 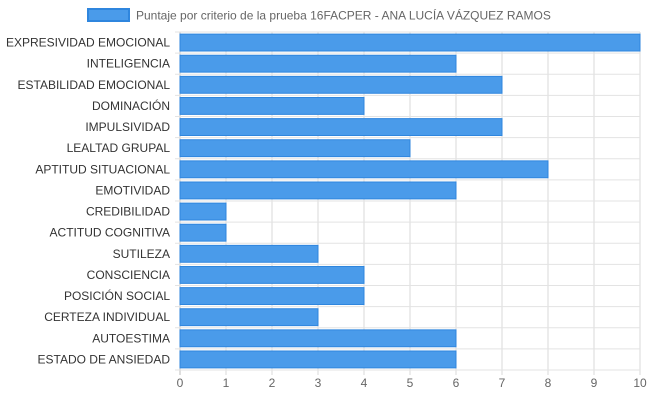 What do you see at coordinates (94, 85) in the screenshot?
I see `category-label: ESTABILIDAD EMOCIONAL` at bounding box center [94, 85].